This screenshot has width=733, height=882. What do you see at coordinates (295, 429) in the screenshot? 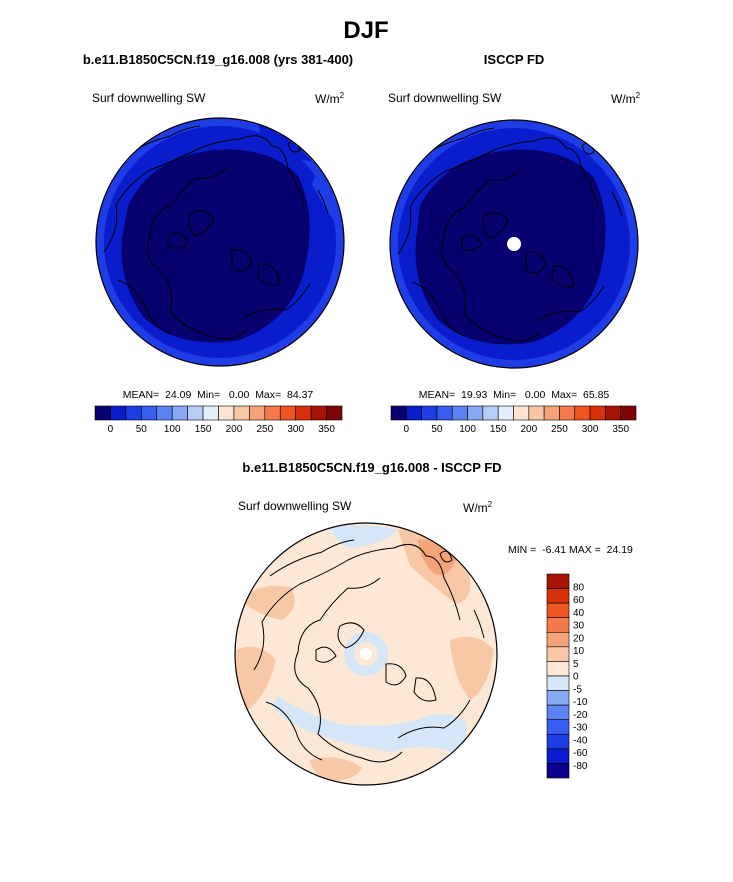
I see `model-colorbar-label: 300` at bounding box center [295, 429].